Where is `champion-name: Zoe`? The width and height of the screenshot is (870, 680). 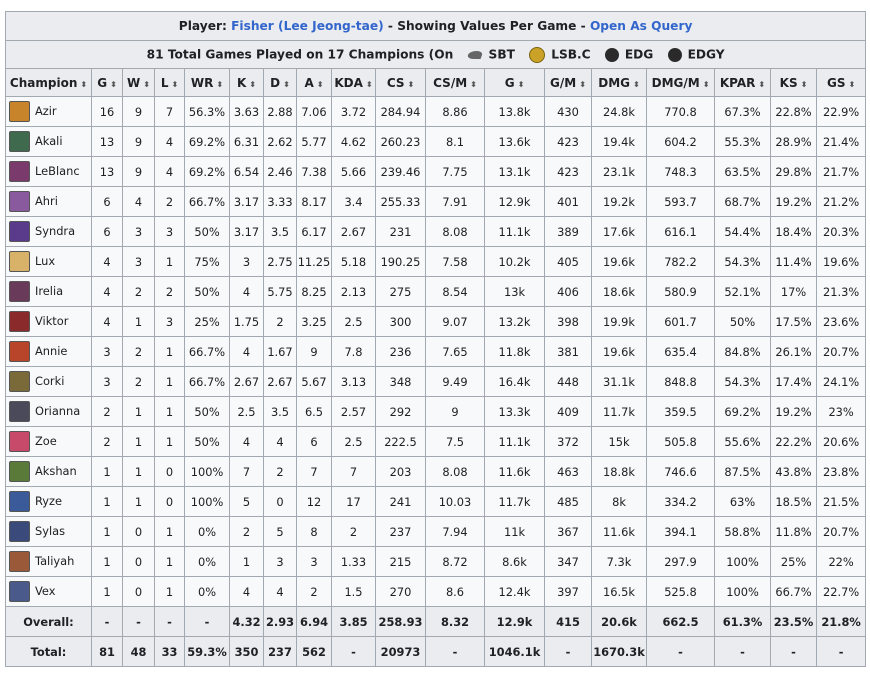
champion-name: Zoe is located at coordinates (46, 441).